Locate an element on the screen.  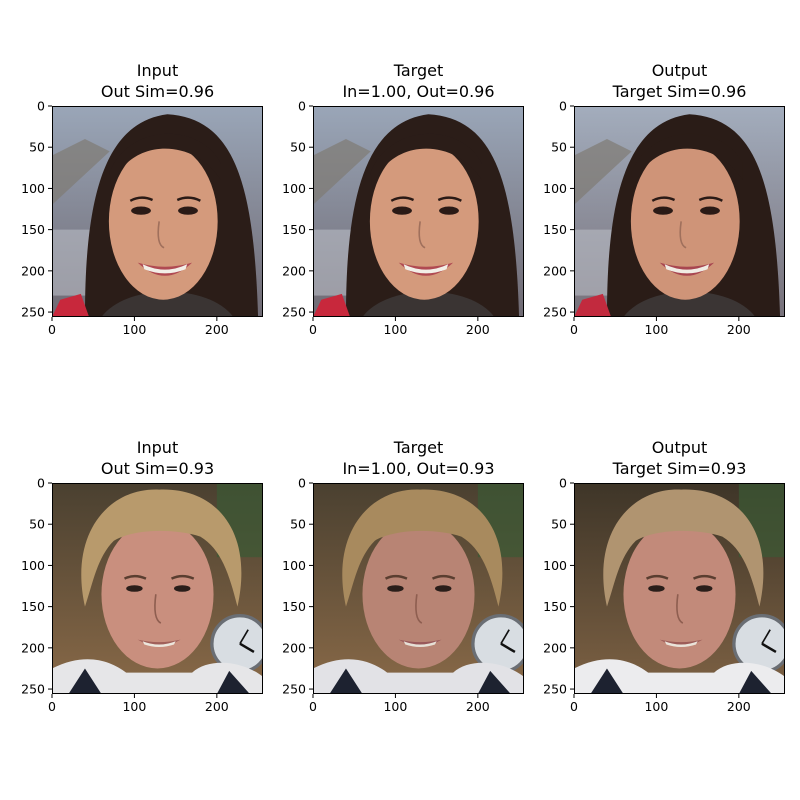
subplot-title: Input Out Sim=0.96 is located at coordinates (158, 81).